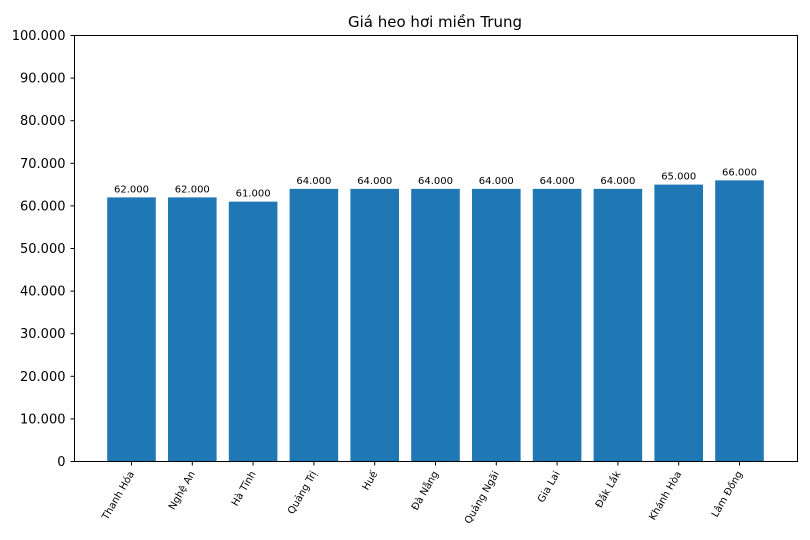 This screenshot has height=540, width=810. I want to click on y-tick-label: 90.000, so click(43, 79).